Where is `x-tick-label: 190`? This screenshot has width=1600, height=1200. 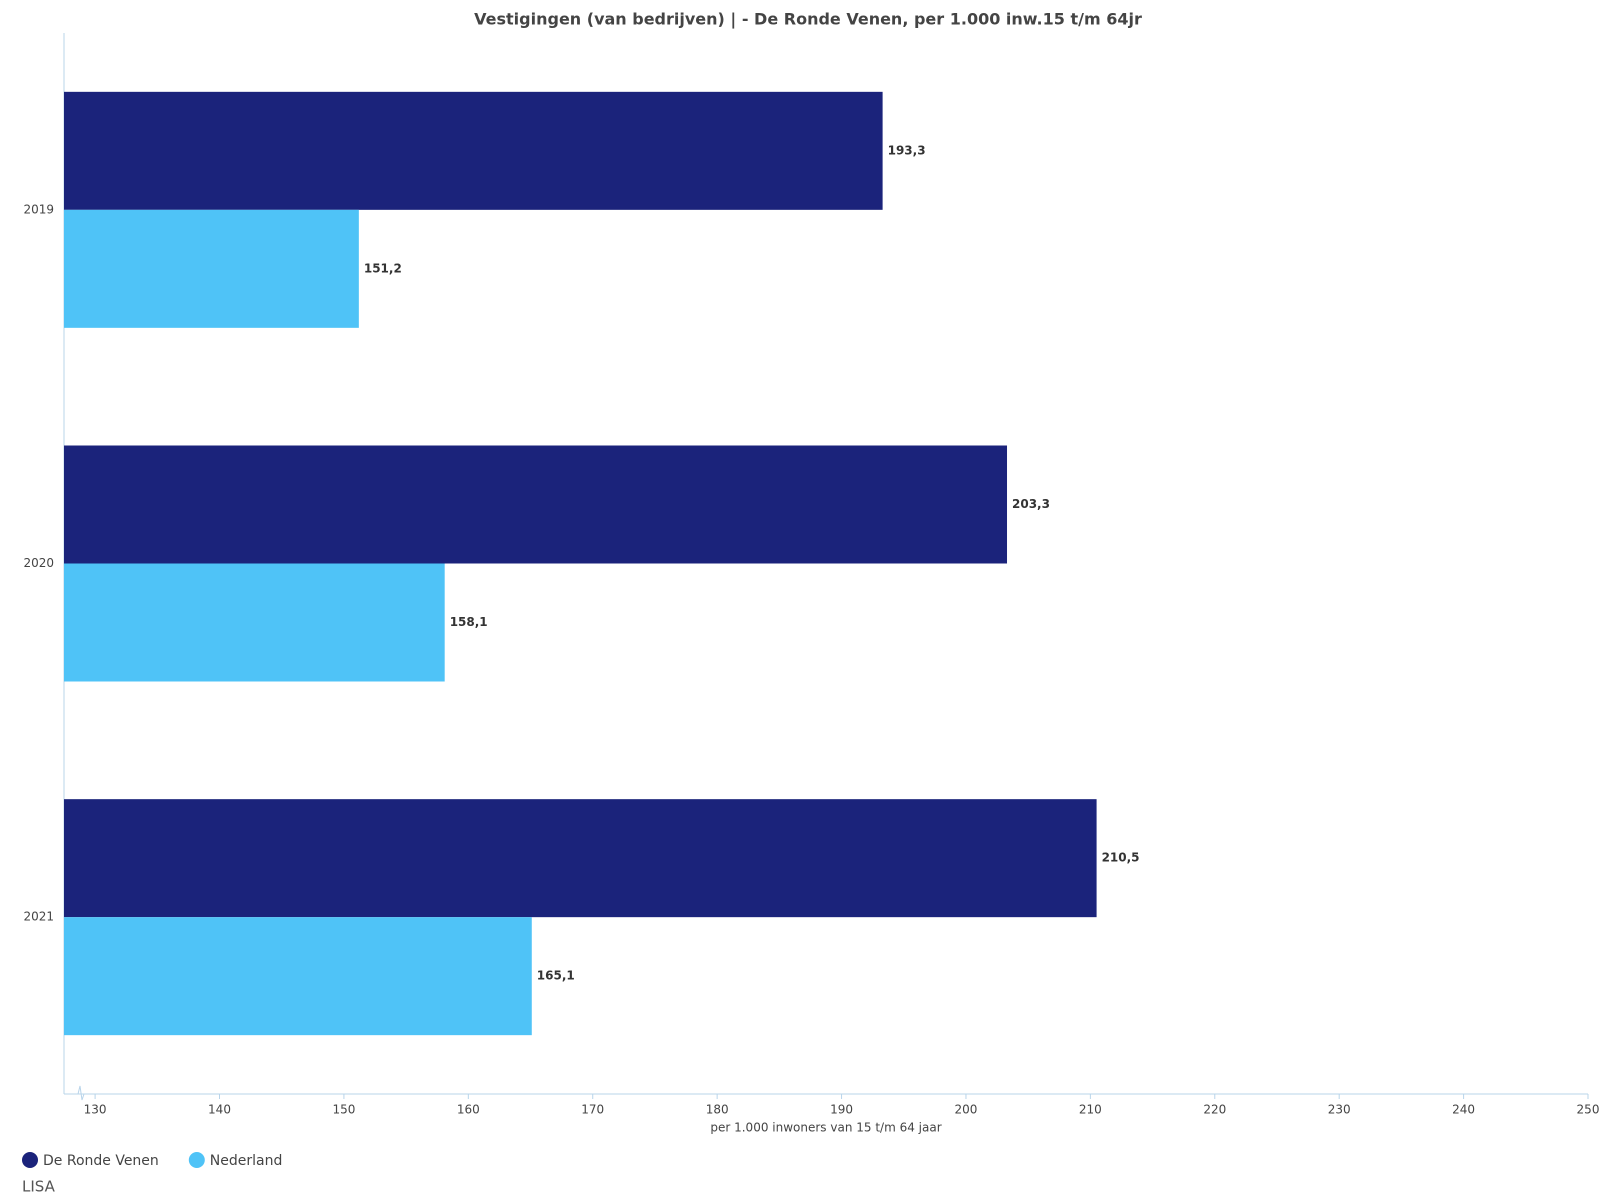
x-tick-label: 190 is located at coordinates (841, 1110).